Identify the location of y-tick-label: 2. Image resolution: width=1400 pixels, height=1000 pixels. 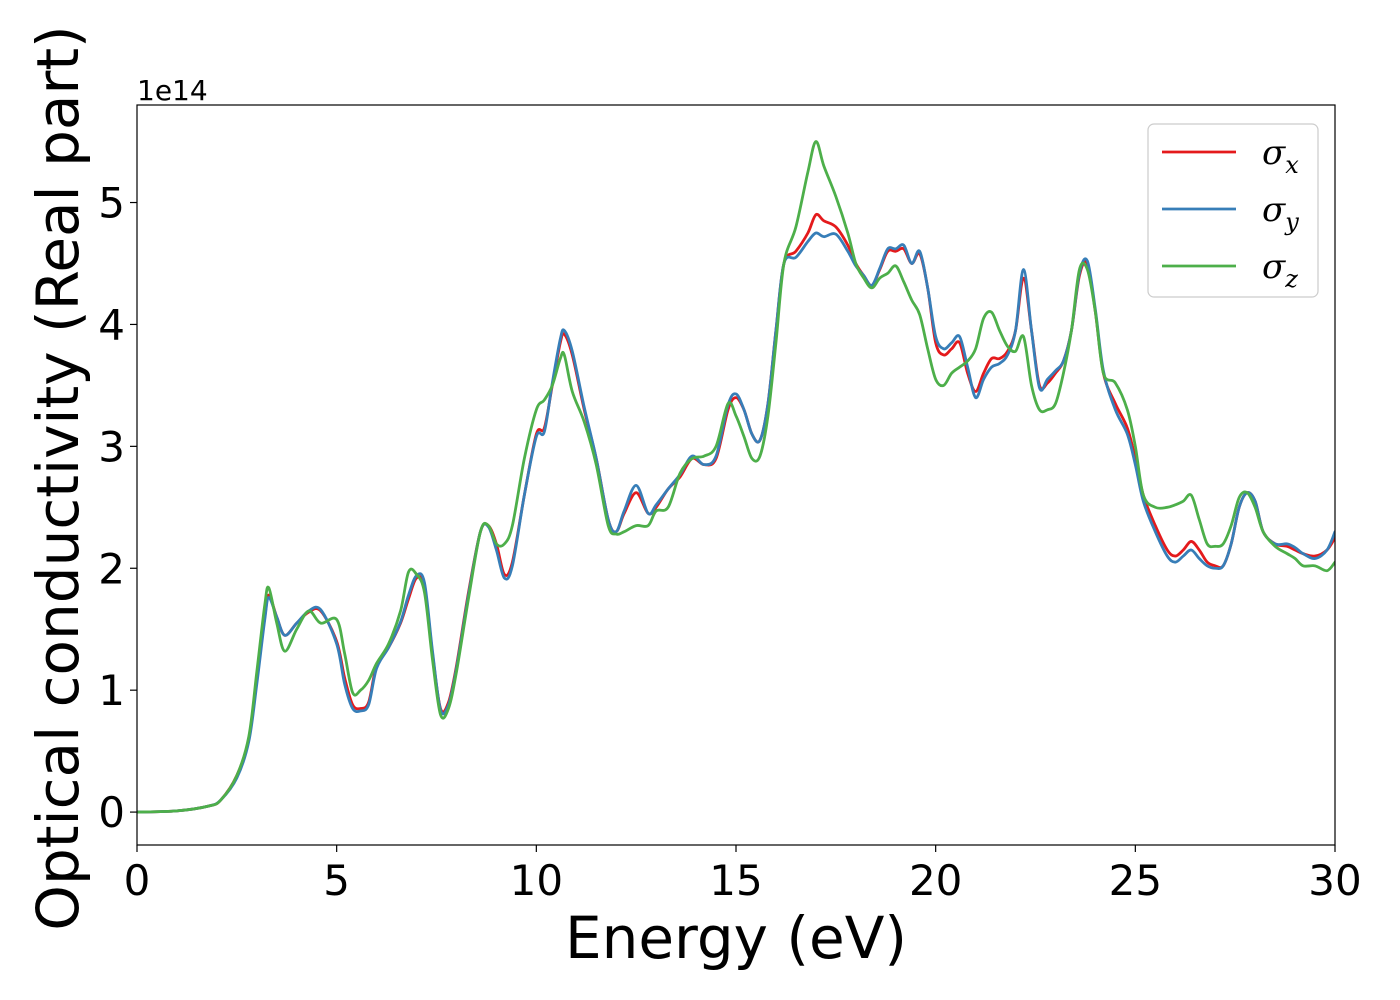
(111, 568).